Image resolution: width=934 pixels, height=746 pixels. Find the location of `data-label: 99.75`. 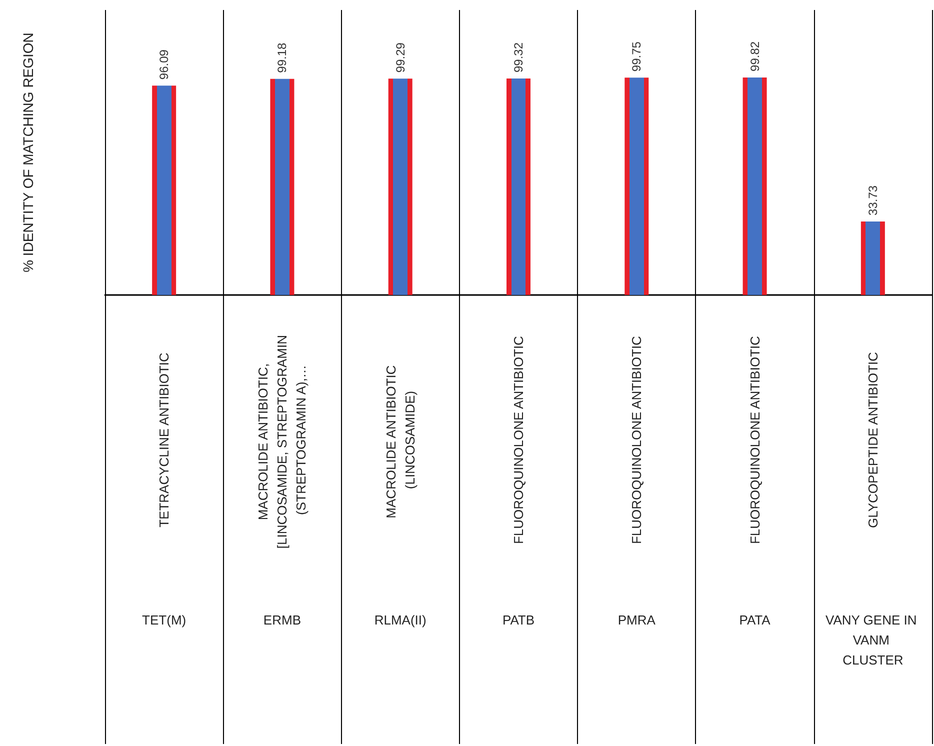

data-label: 99.75 is located at coordinates (637, 56).